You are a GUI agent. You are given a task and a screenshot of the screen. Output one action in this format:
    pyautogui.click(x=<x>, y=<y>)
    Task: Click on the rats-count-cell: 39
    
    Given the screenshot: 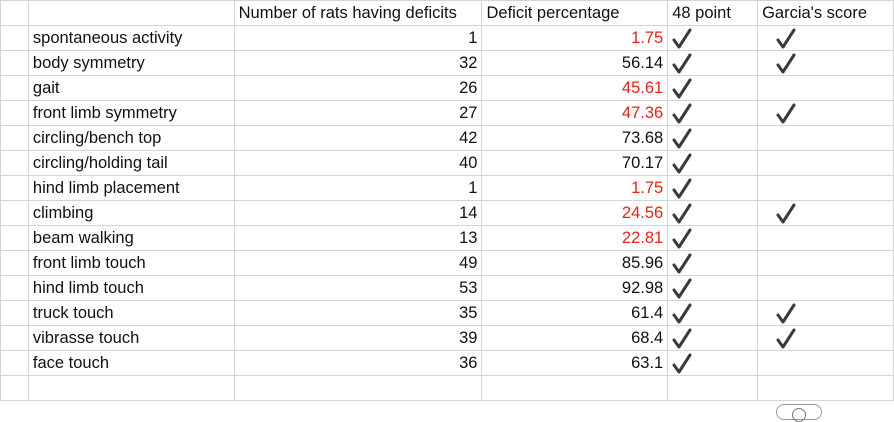 What is the action you would take?
    pyautogui.click(x=358, y=338)
    